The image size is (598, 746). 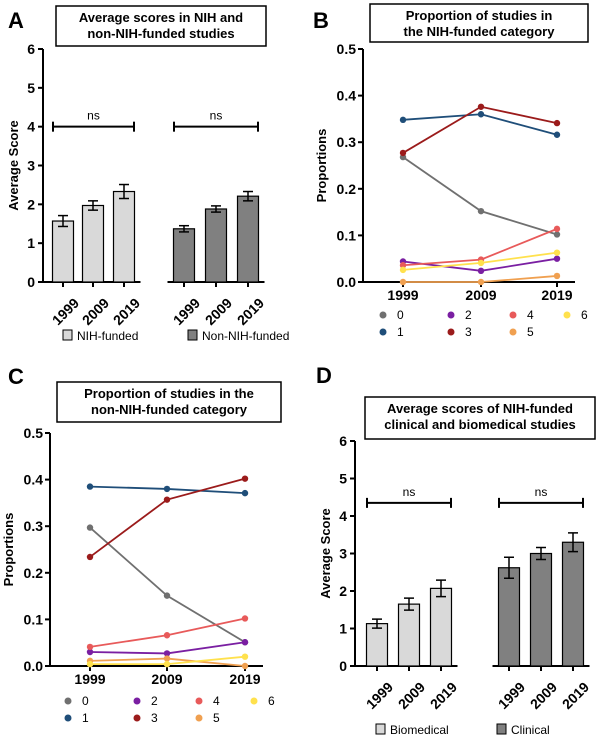 I want to click on panel-letter-A: A, so click(x=16, y=20).